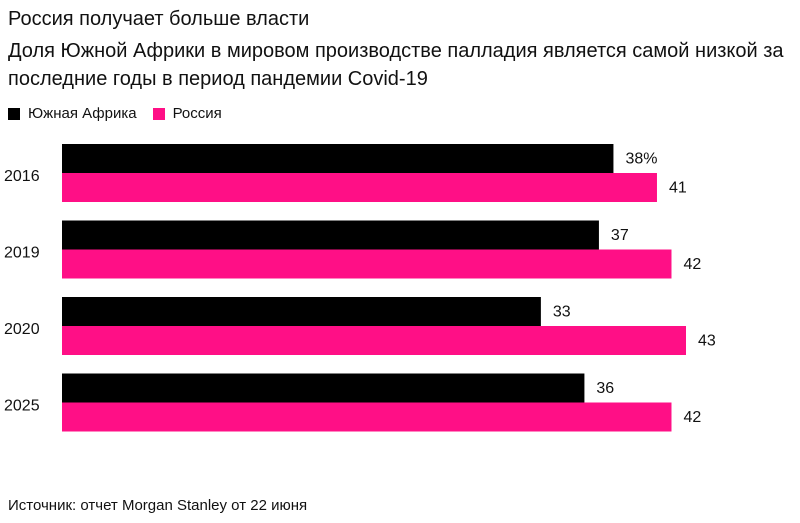 This screenshot has width=800, height=523. I want to click on bar-south-africa-2016, so click(338, 158).